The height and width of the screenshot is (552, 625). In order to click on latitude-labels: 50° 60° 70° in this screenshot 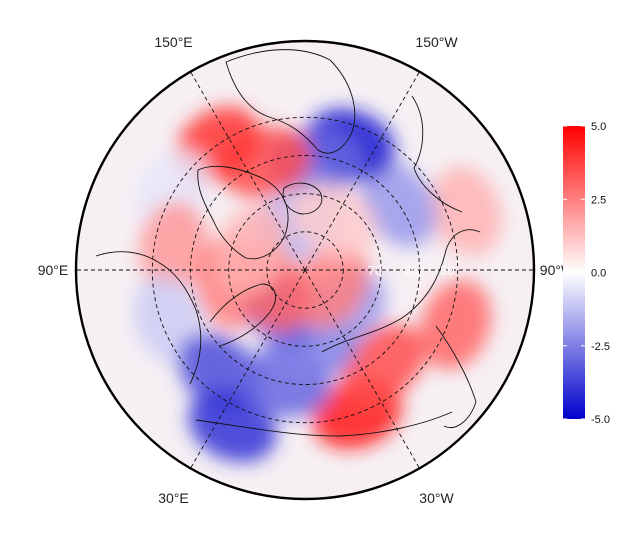, I will do `click(414, 270)`.